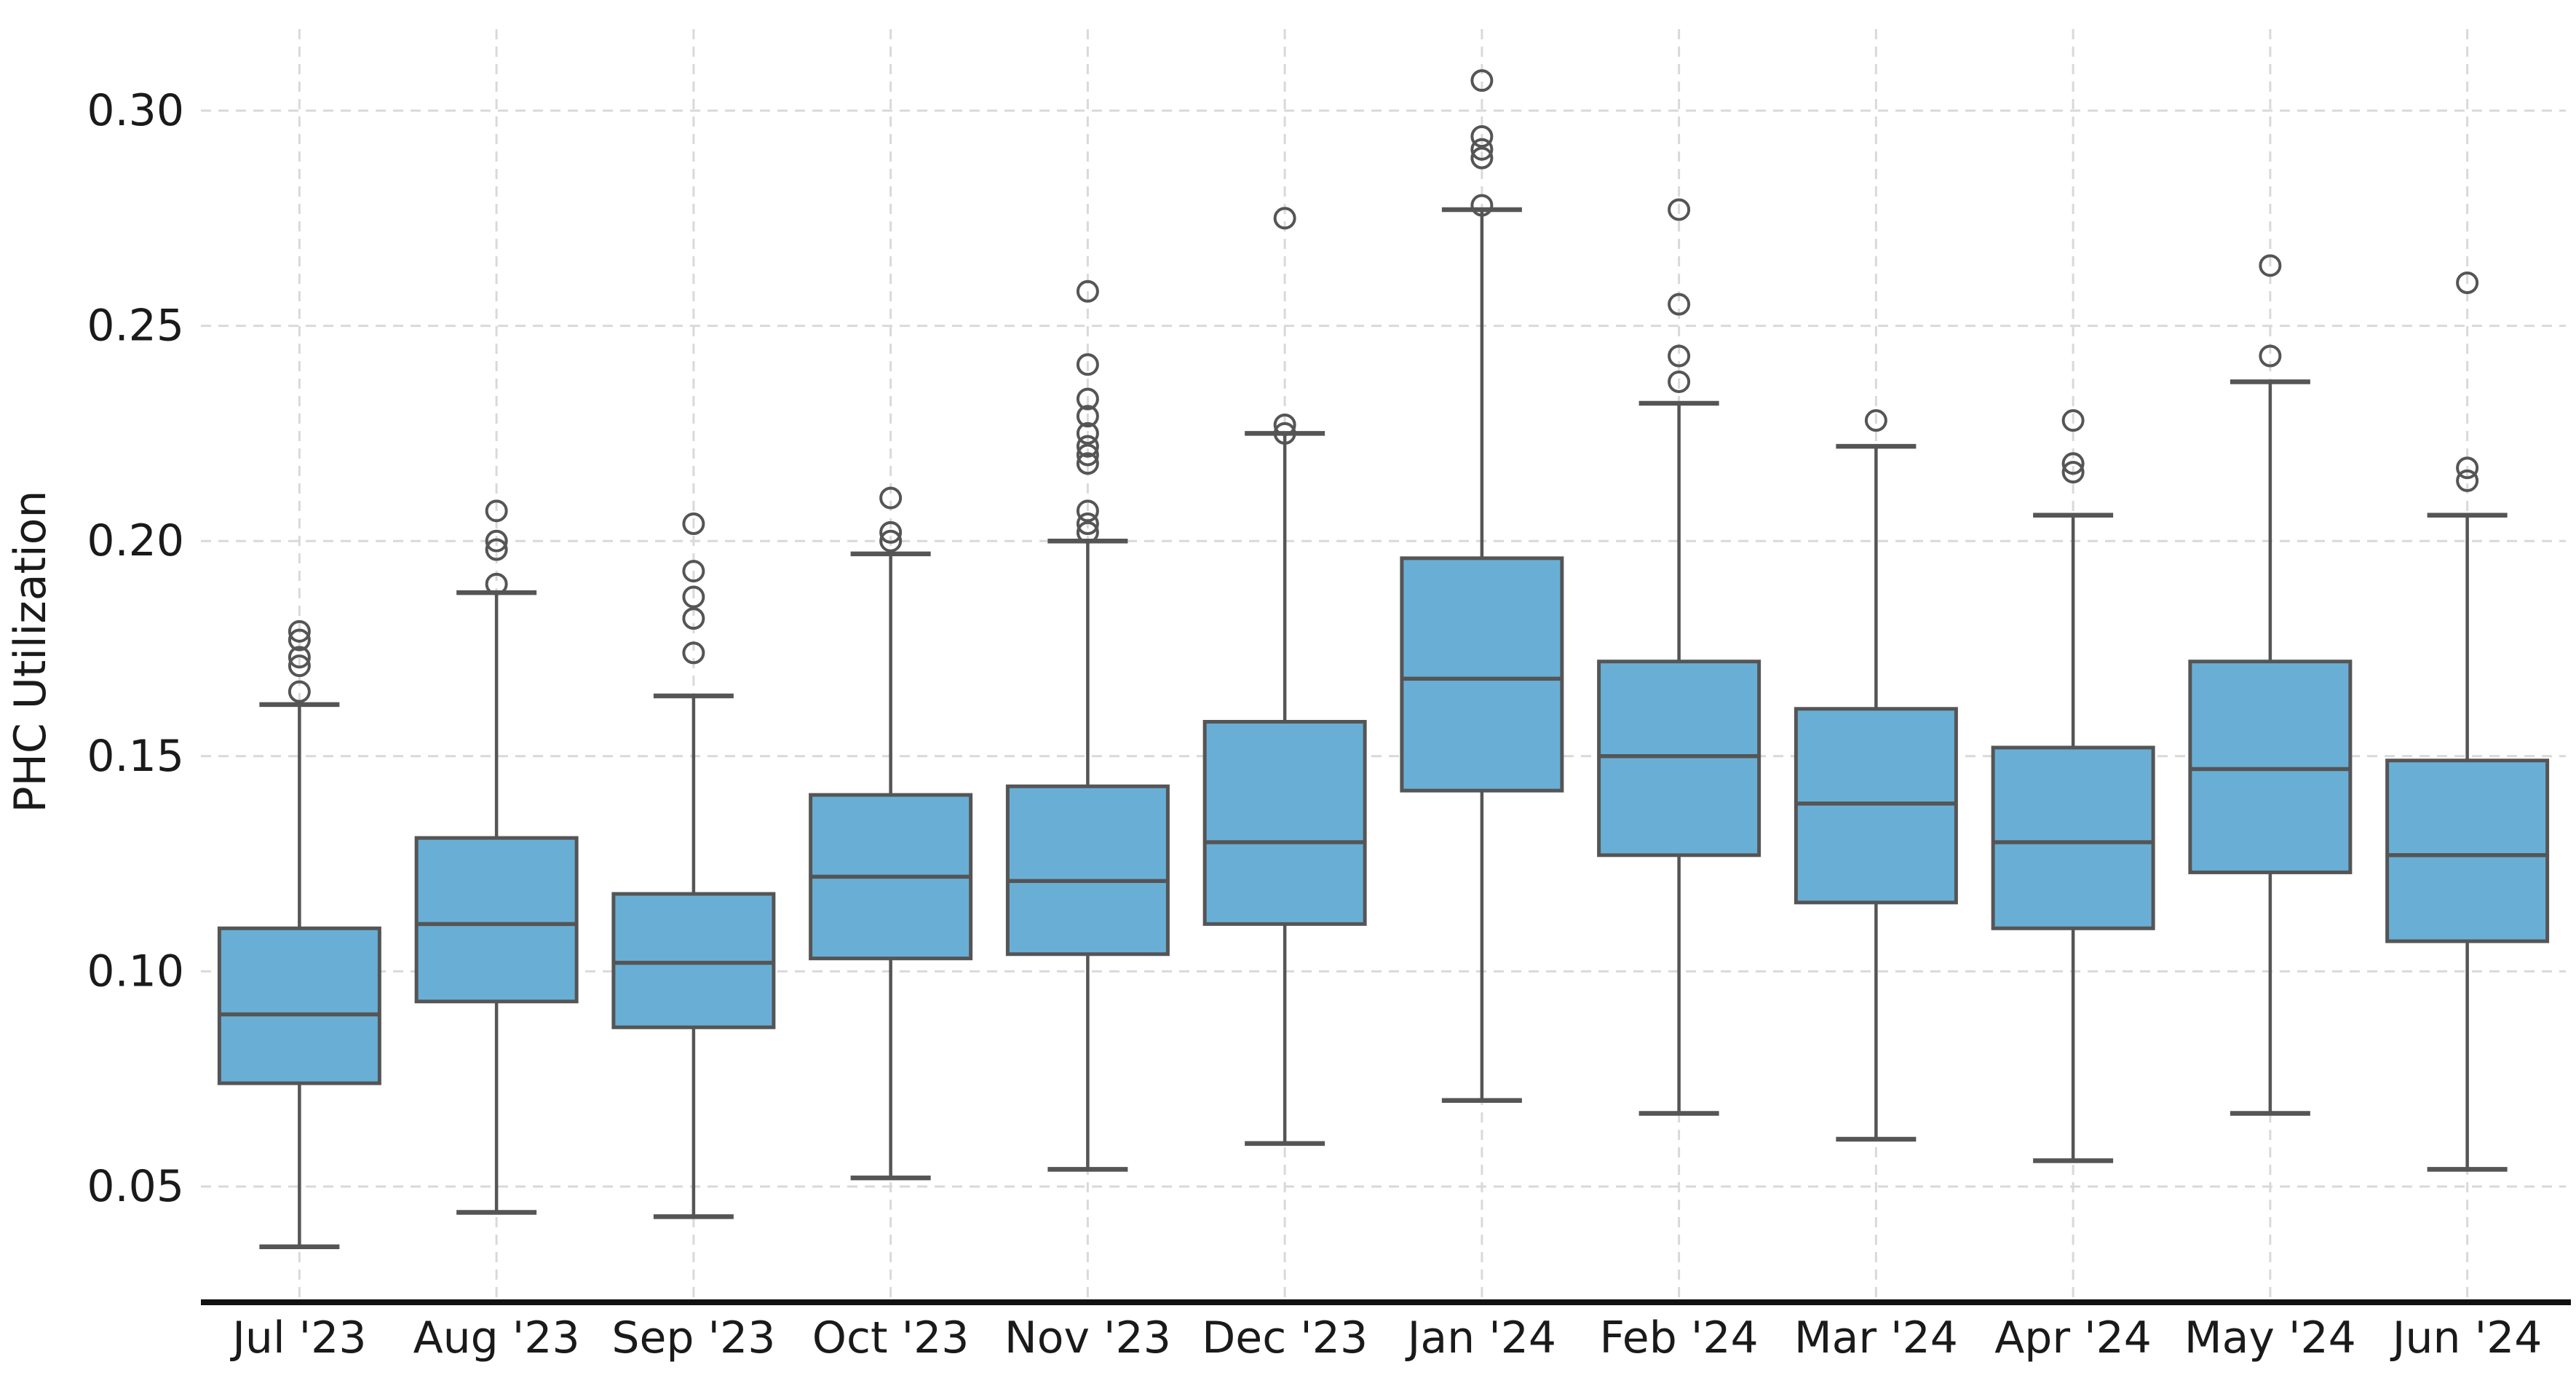 The width and height of the screenshot is (2576, 1386). What do you see at coordinates (1285, 1337) in the screenshot?
I see `x-tick-label-dec-23: Dec '23` at bounding box center [1285, 1337].